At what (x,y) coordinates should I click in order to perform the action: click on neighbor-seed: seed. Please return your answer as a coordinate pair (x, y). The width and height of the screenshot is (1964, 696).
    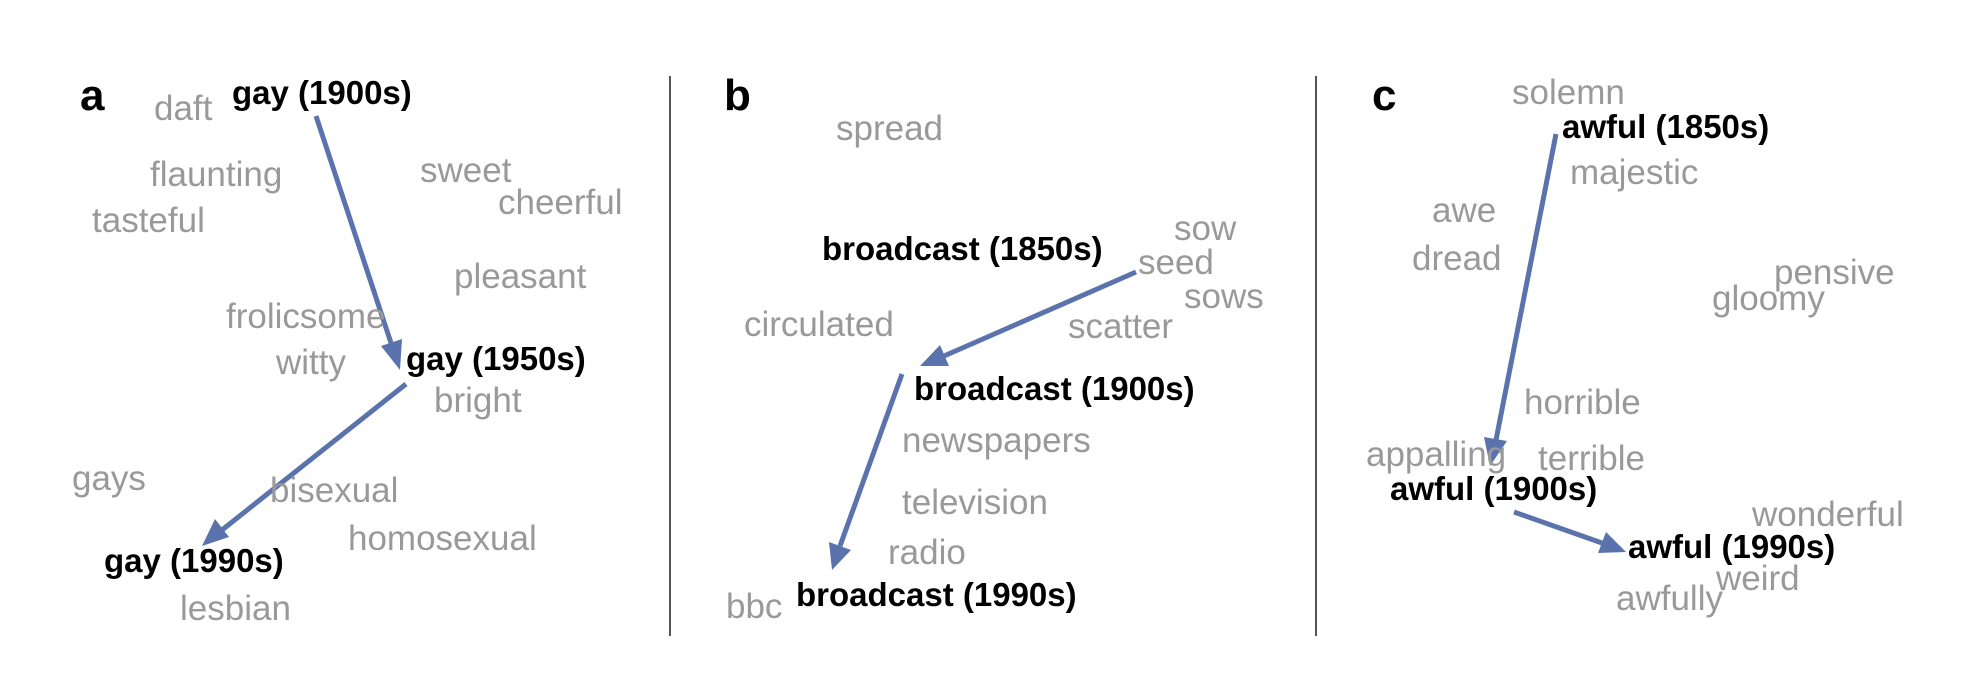
    Looking at the image, I should click on (1176, 262).